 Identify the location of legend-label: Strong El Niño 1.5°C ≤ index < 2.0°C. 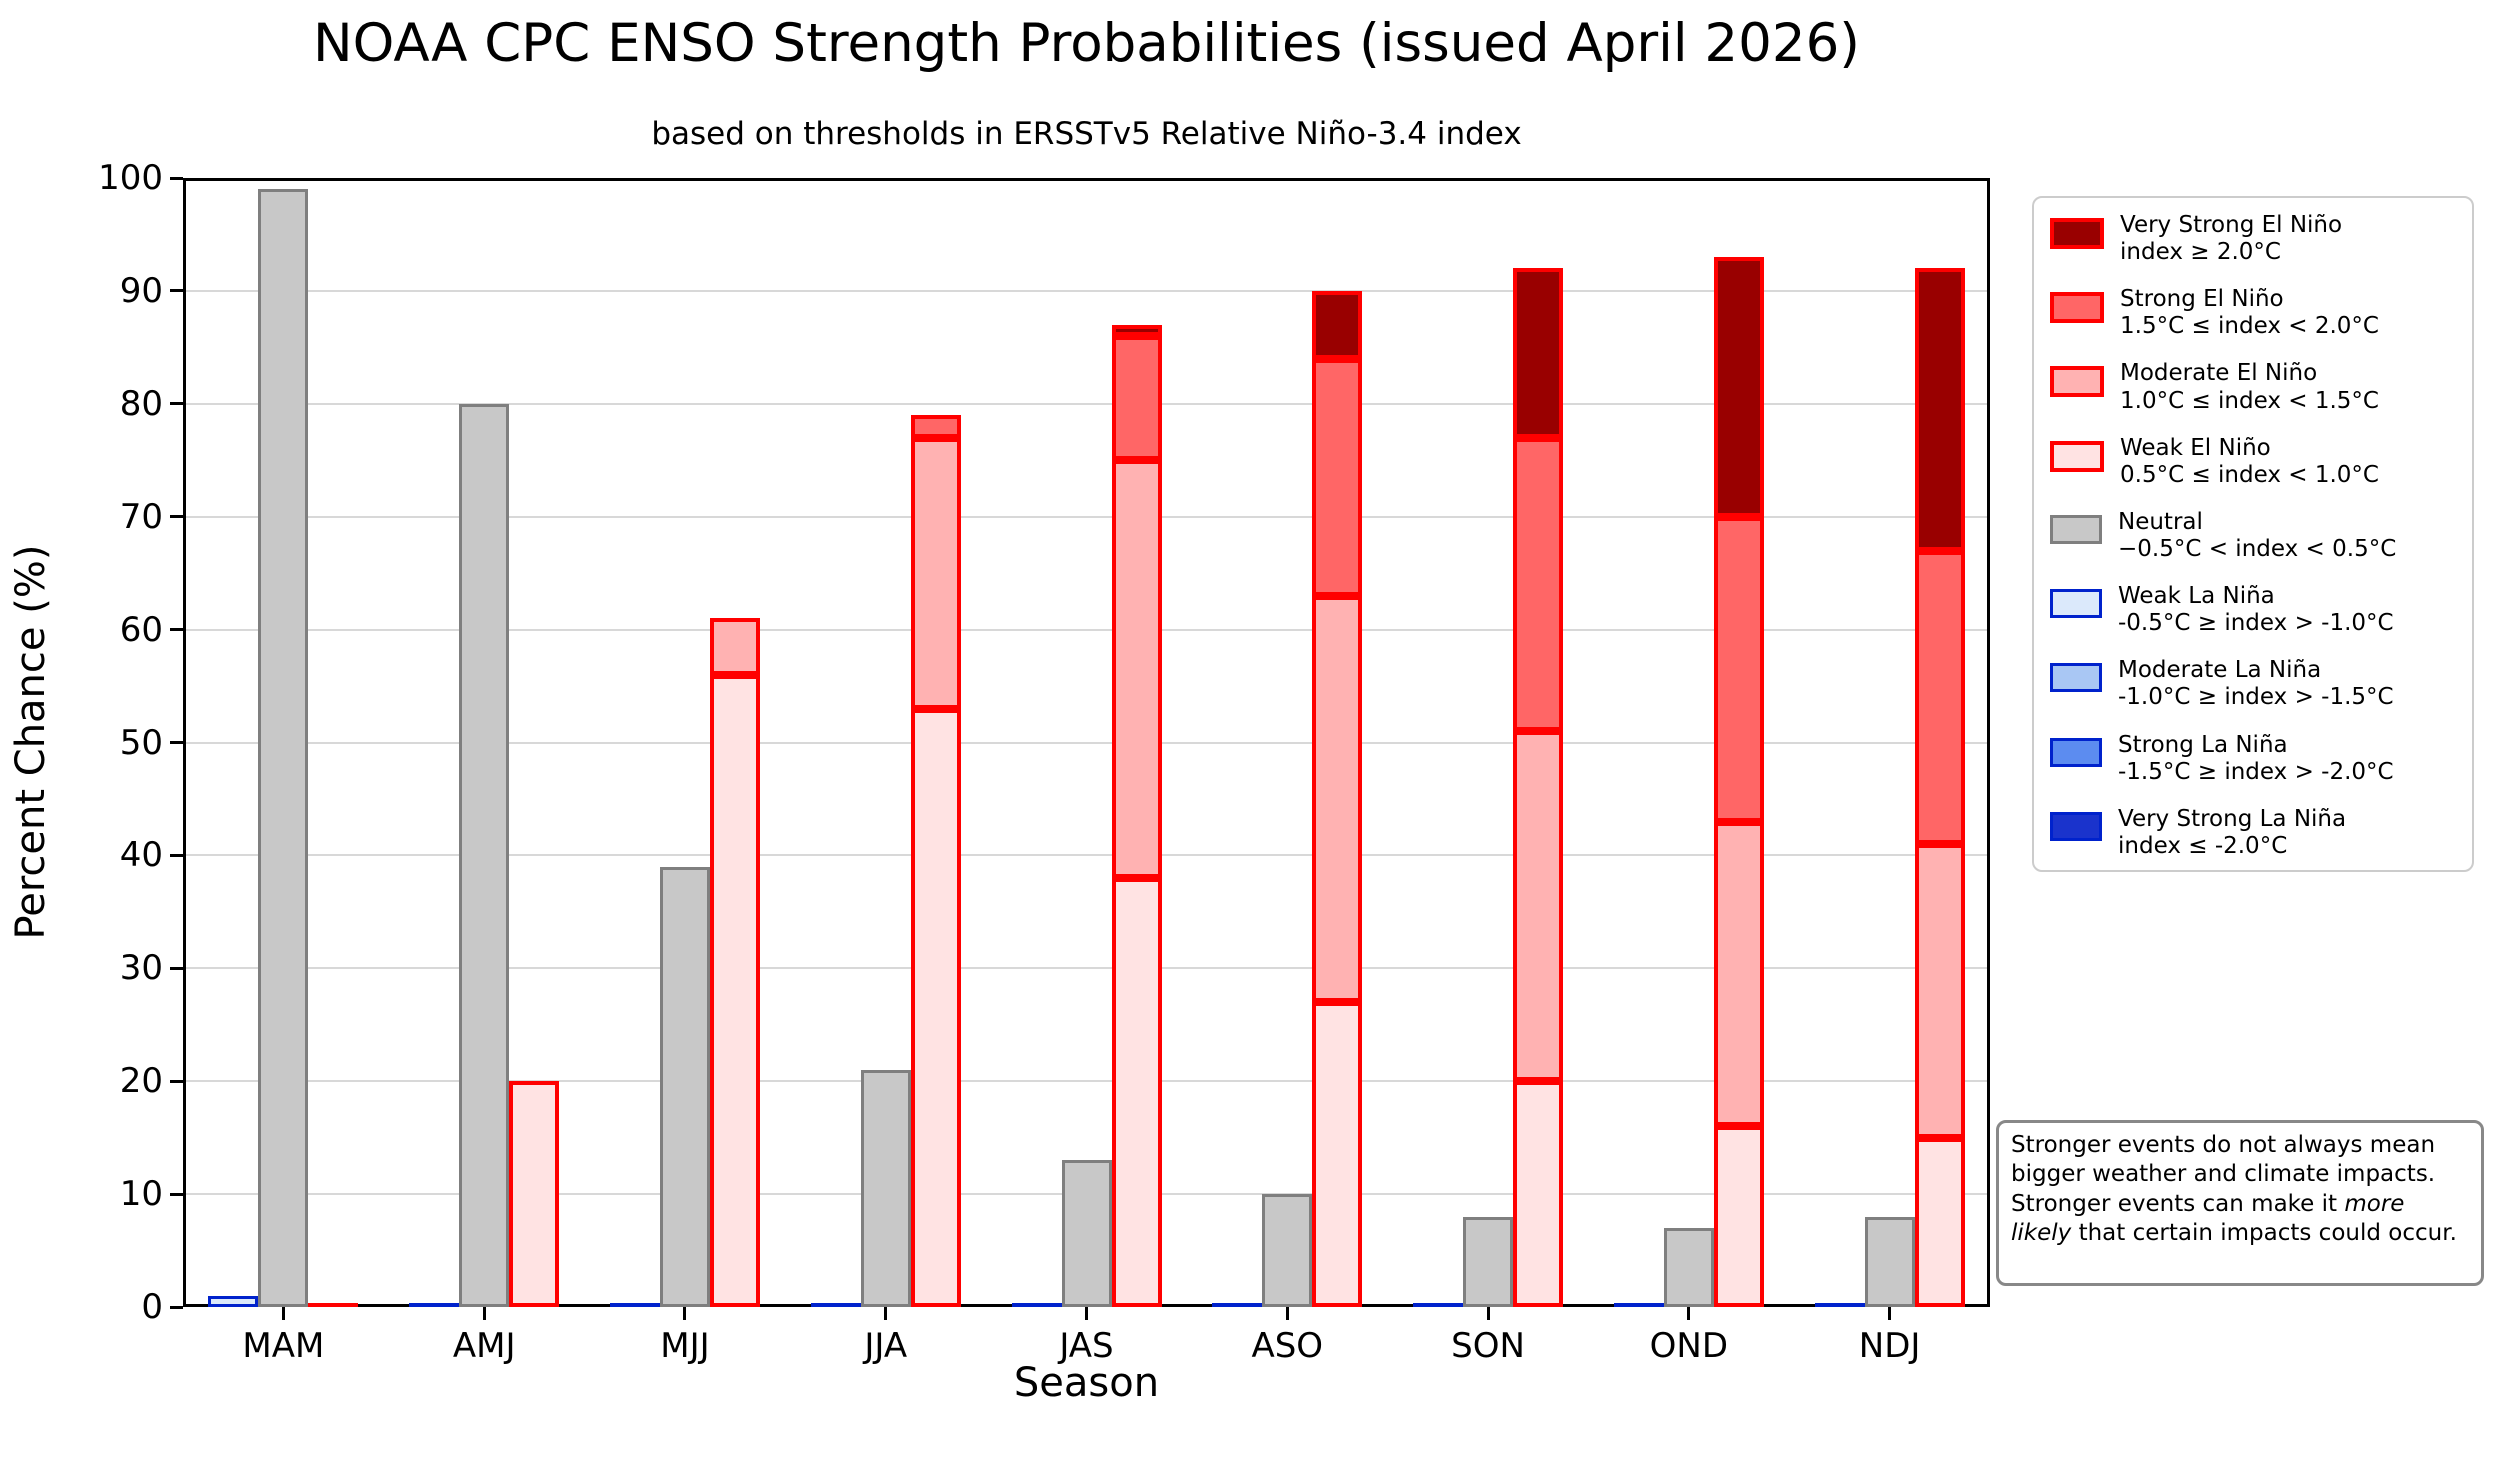
(2249, 313).